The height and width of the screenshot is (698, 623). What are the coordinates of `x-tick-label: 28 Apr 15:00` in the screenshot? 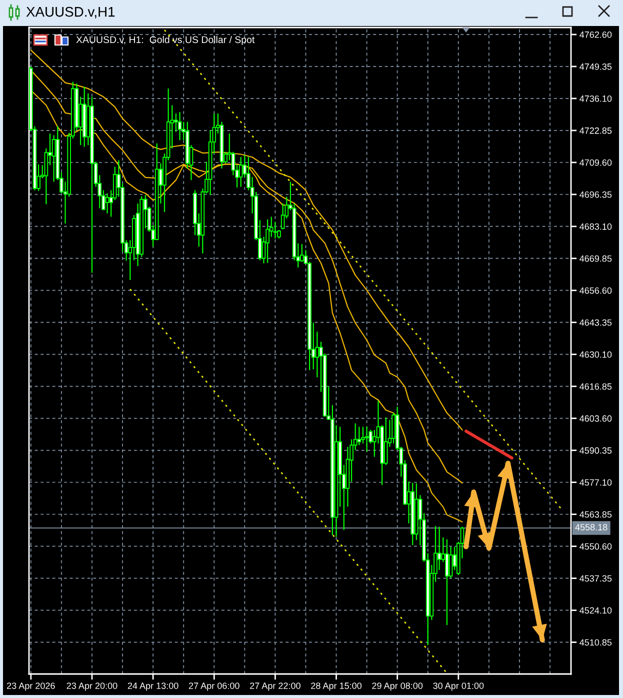 It's located at (336, 686).